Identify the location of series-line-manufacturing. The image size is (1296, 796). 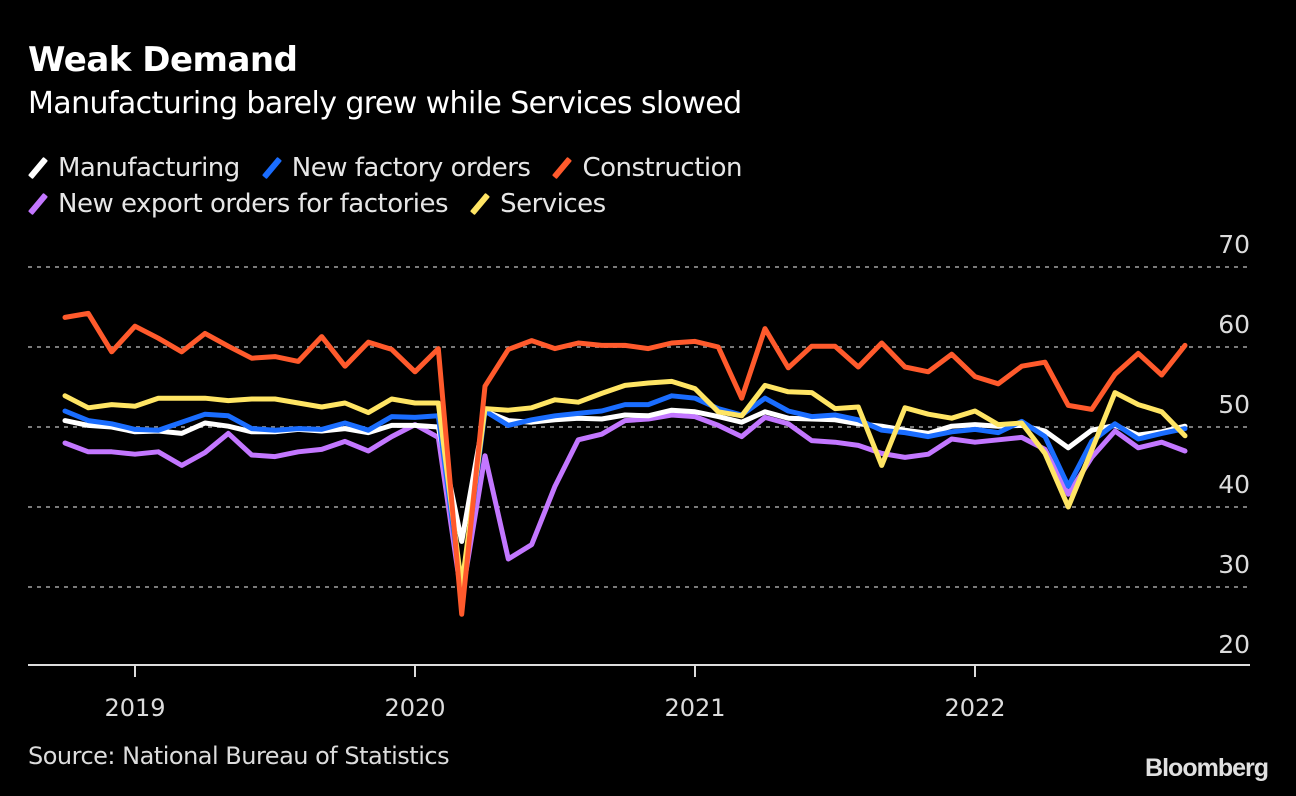
(625, 475).